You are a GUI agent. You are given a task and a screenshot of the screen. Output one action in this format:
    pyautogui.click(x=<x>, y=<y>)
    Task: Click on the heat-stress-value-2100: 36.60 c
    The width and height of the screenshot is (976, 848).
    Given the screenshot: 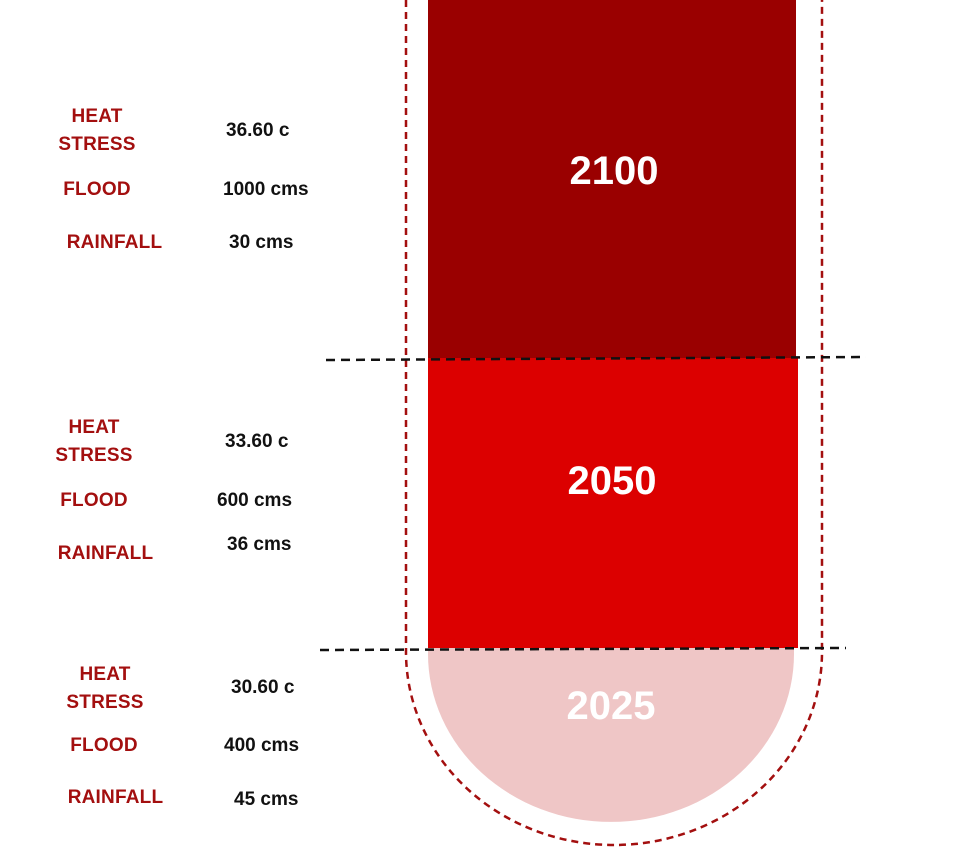 What is the action you would take?
    pyautogui.click(x=258, y=130)
    